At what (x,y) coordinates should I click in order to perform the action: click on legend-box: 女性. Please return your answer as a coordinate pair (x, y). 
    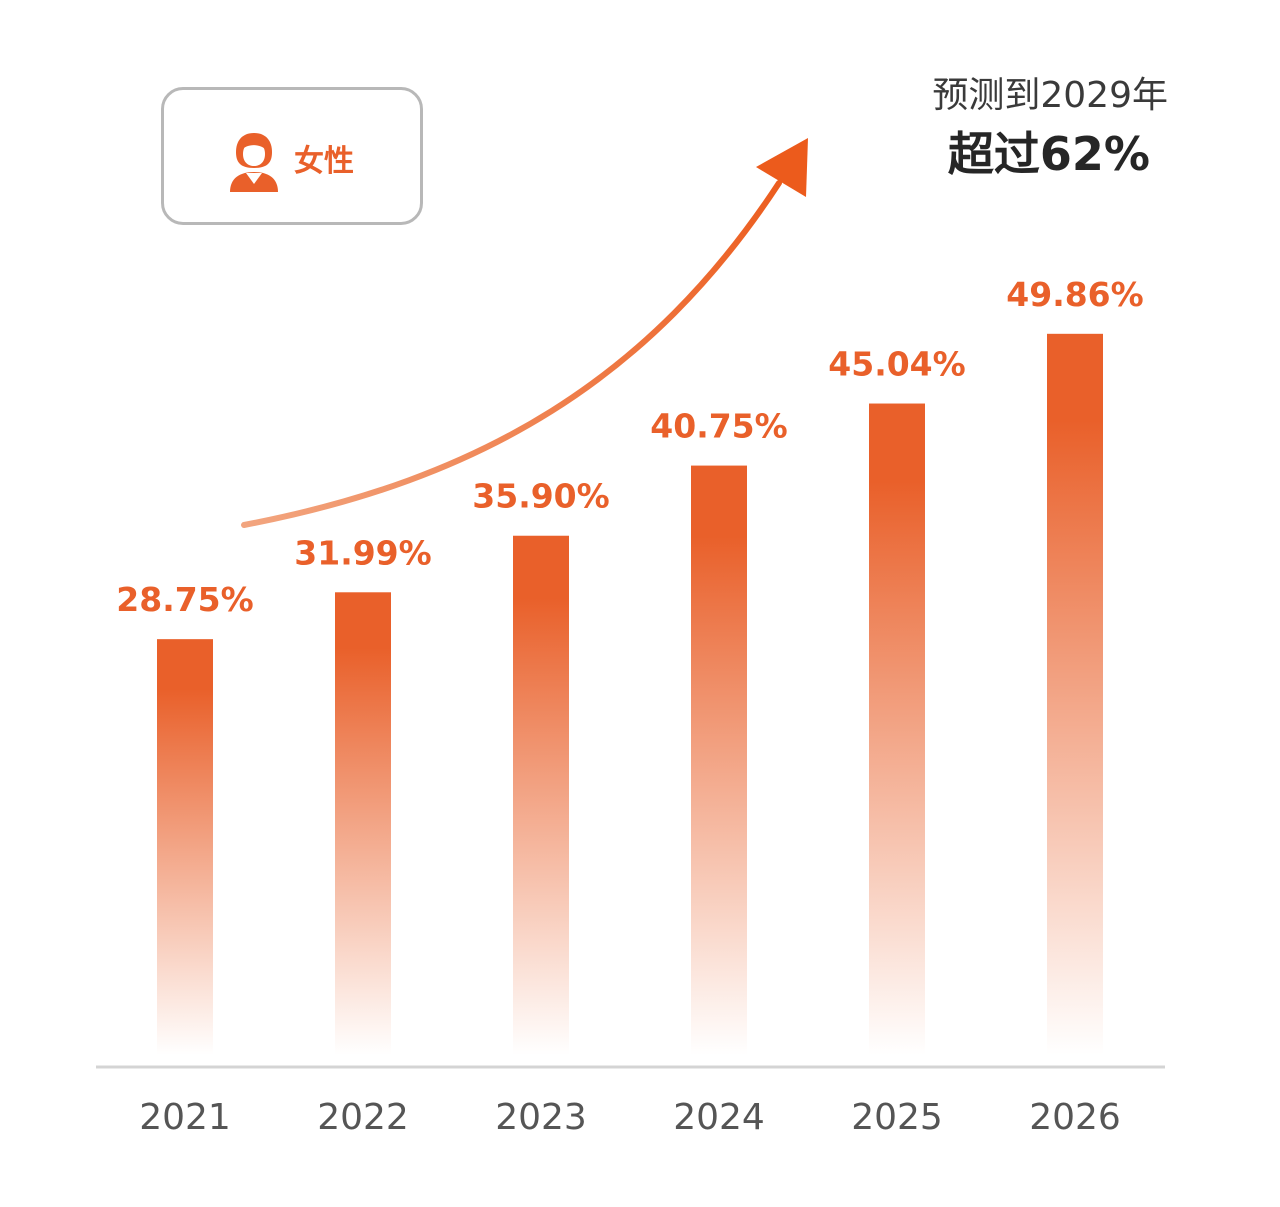
    Looking at the image, I should click on (292, 156).